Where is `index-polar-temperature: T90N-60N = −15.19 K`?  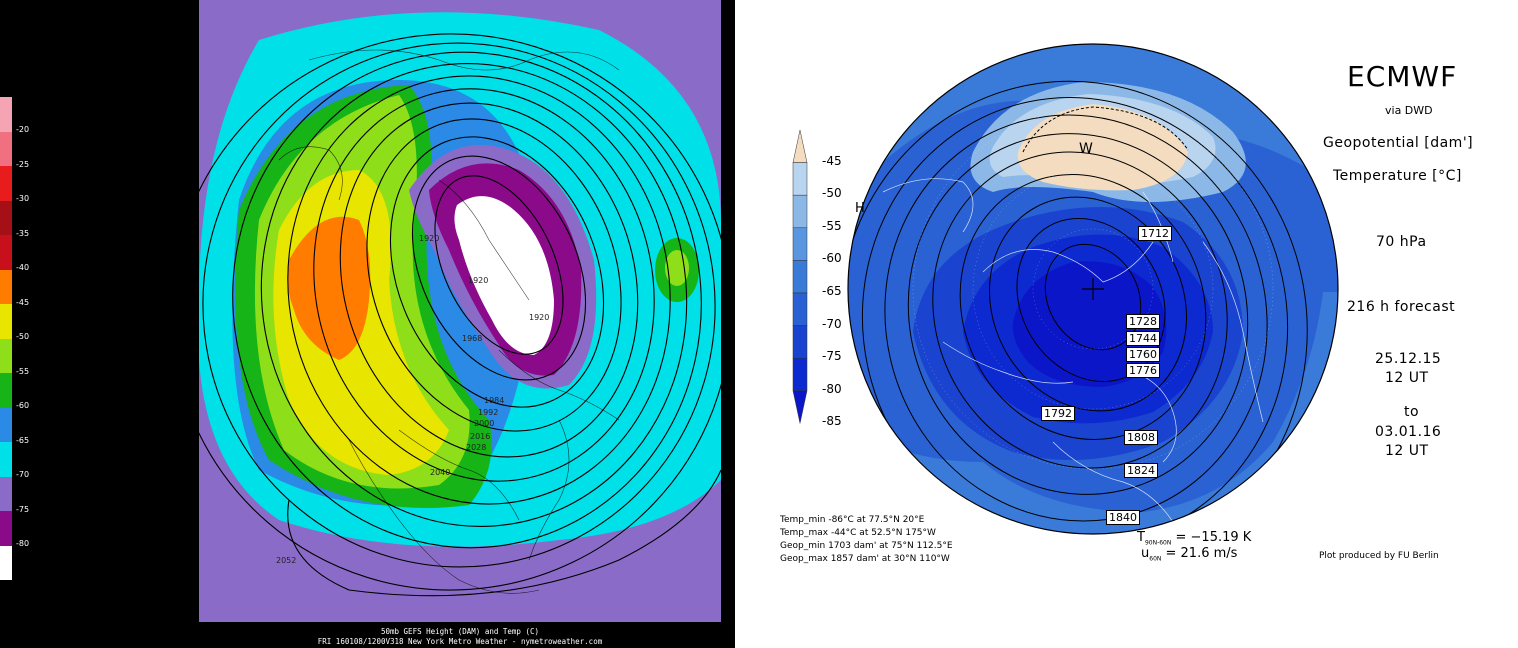
index-polar-temperature: T90N-60N = −15.19 K is located at coordinates (1194, 538).